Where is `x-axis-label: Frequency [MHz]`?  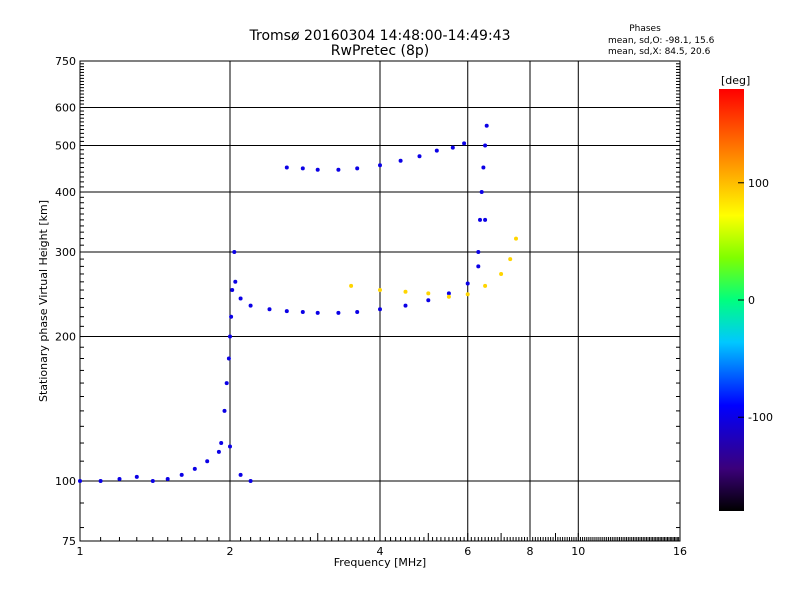
x-axis-label: Frequency [MHz] is located at coordinates (380, 562).